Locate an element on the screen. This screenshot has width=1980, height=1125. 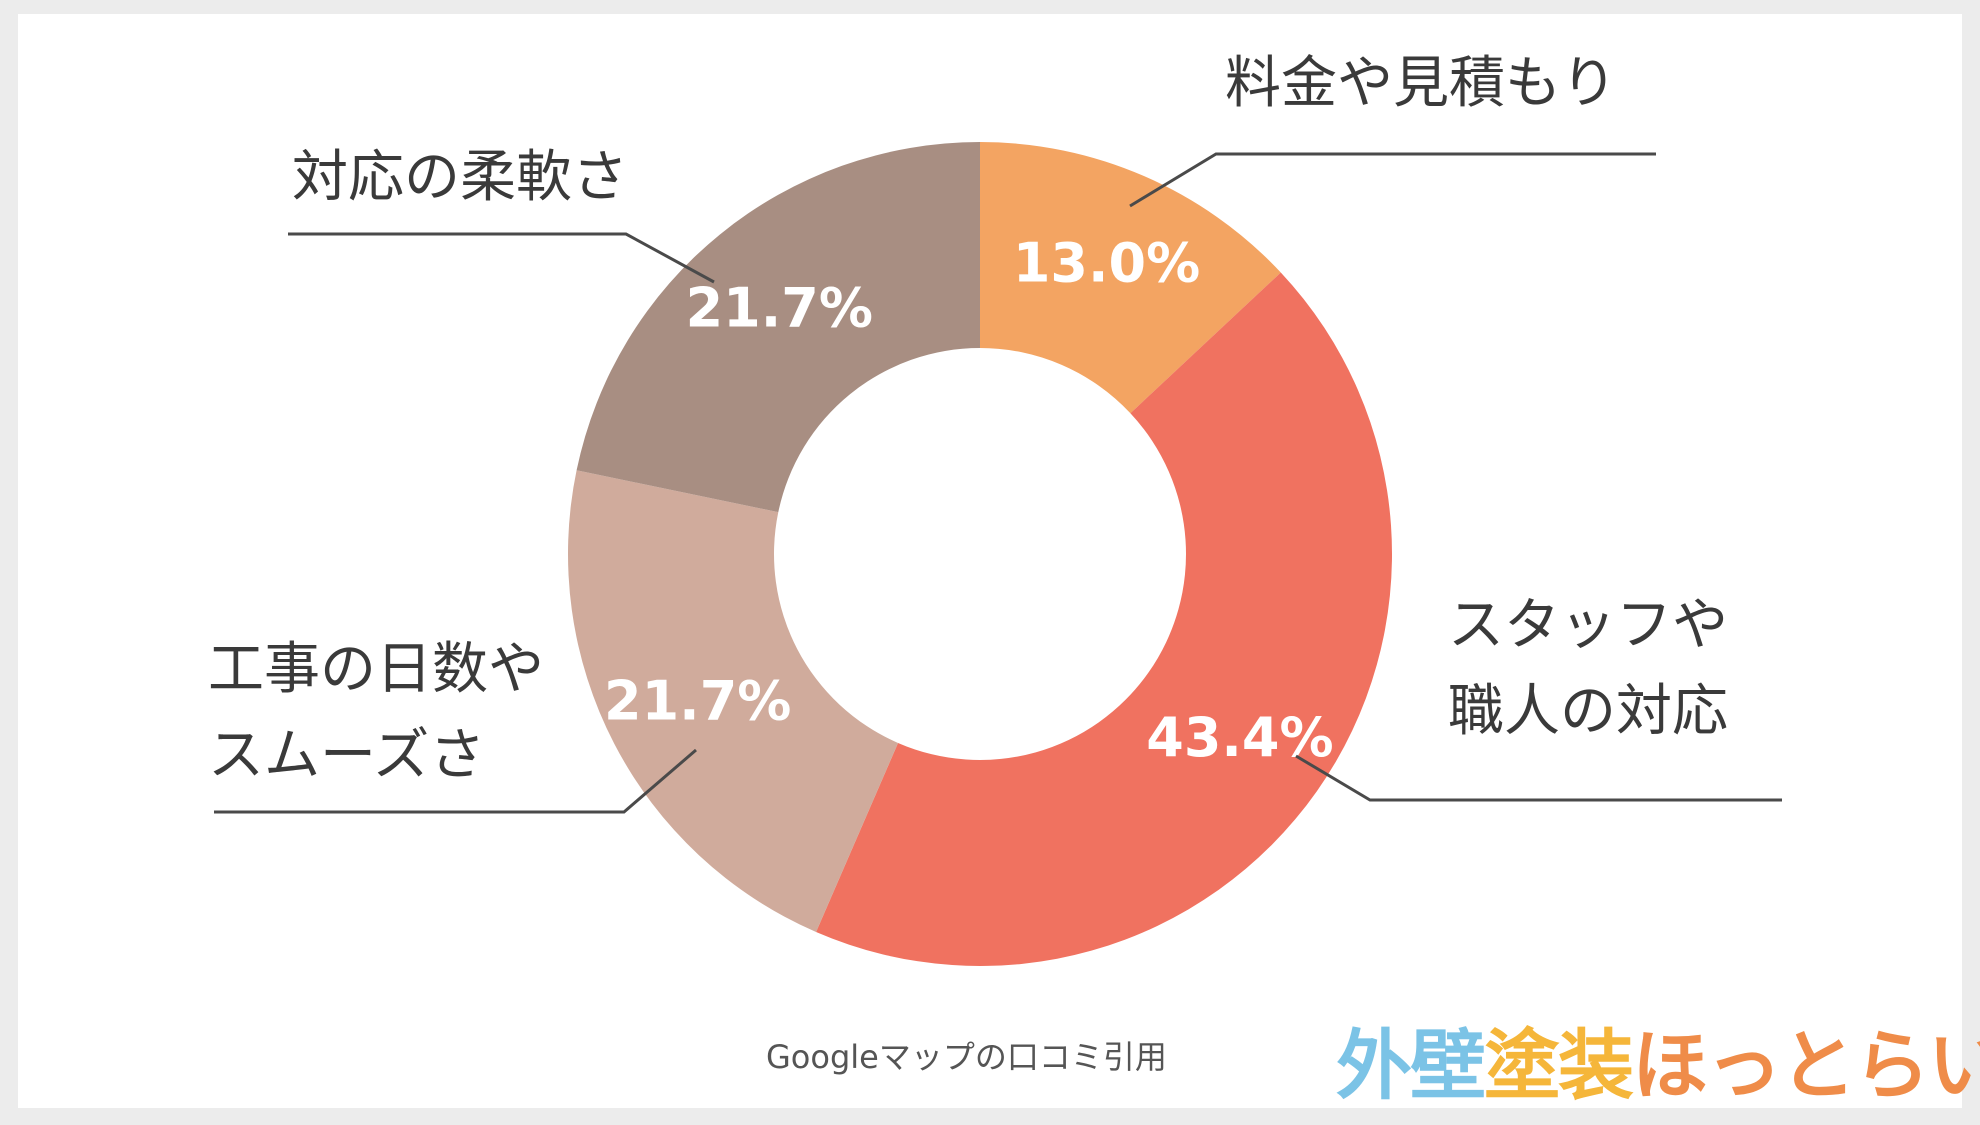
source-note: Googleマップの口コミ引用 is located at coordinates (966, 1057).